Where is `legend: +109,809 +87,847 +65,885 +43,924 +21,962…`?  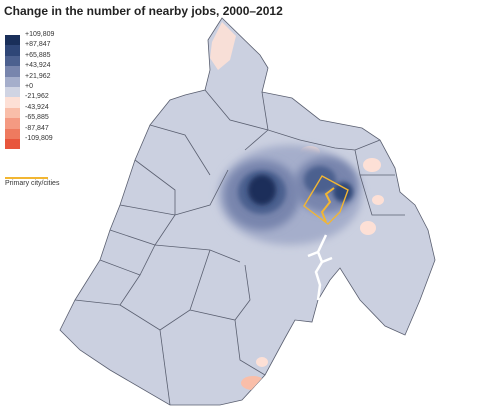
legend: +109,809 +87,847 +65,885 +43,924 +21,962… is located at coordinates (45, 93).